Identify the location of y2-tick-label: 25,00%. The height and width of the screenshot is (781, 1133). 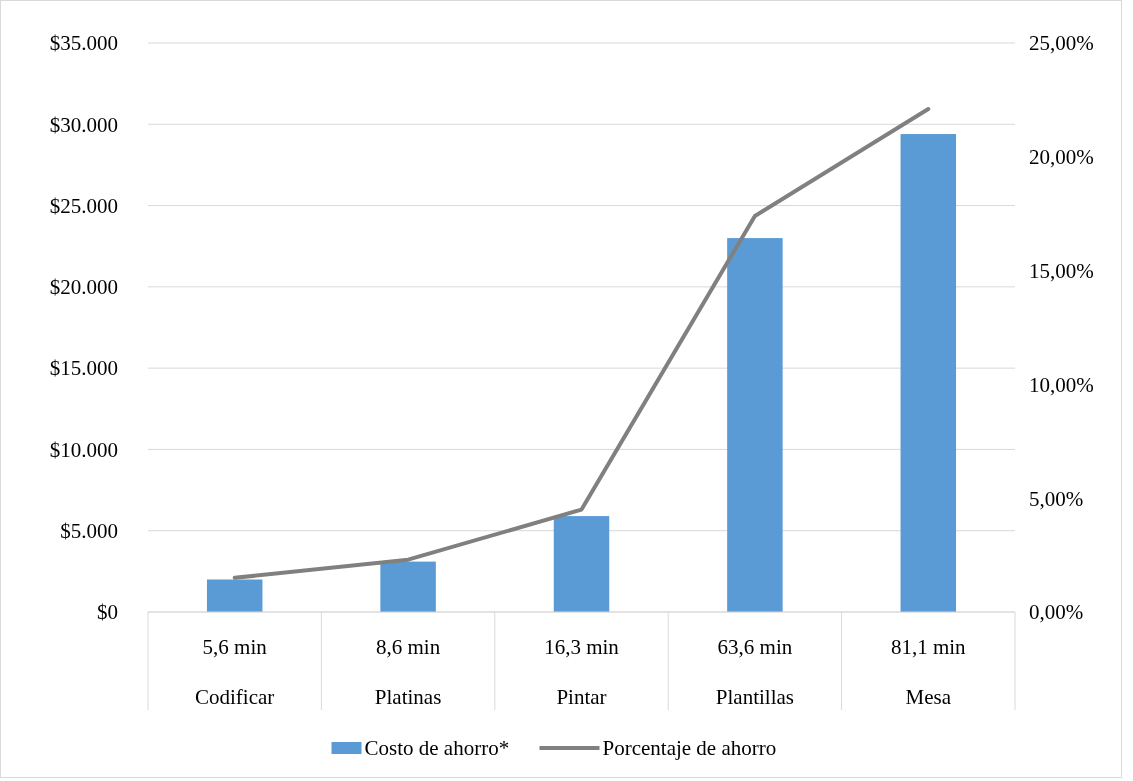
(1061, 43).